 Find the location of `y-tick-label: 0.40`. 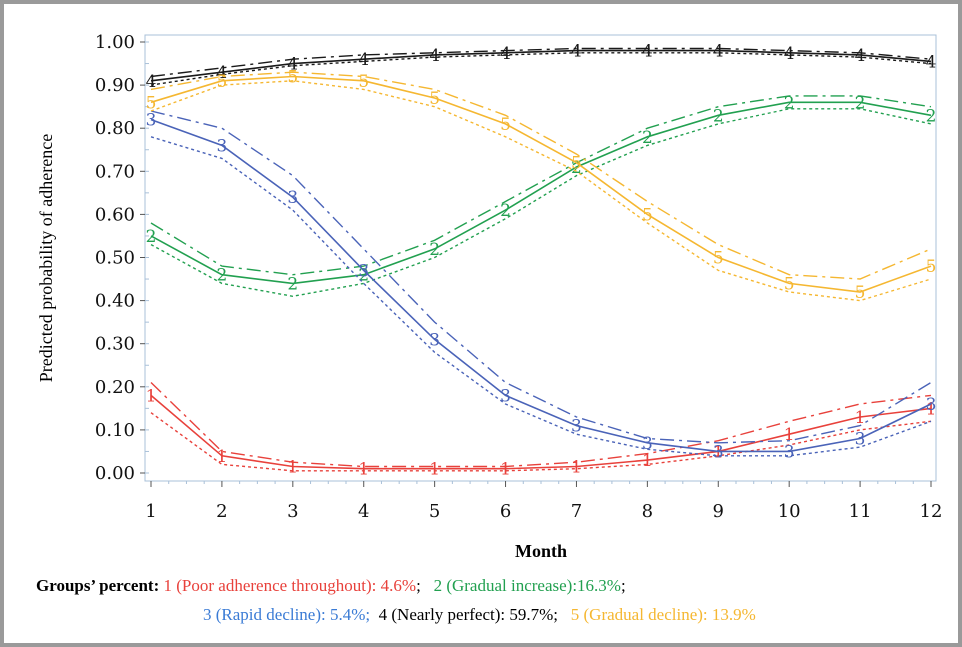

y-tick-label: 0.40 is located at coordinates (115, 301).